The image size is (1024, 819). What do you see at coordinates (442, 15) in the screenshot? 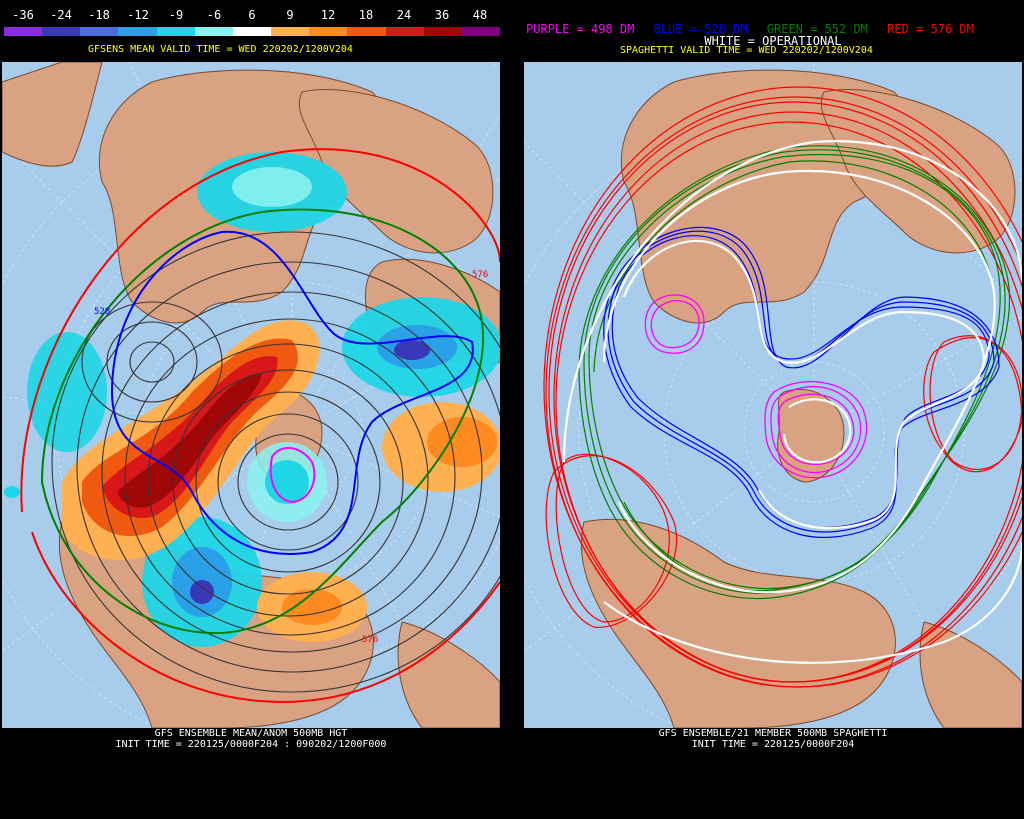
I see `colorbar-label: 36` at bounding box center [442, 15].